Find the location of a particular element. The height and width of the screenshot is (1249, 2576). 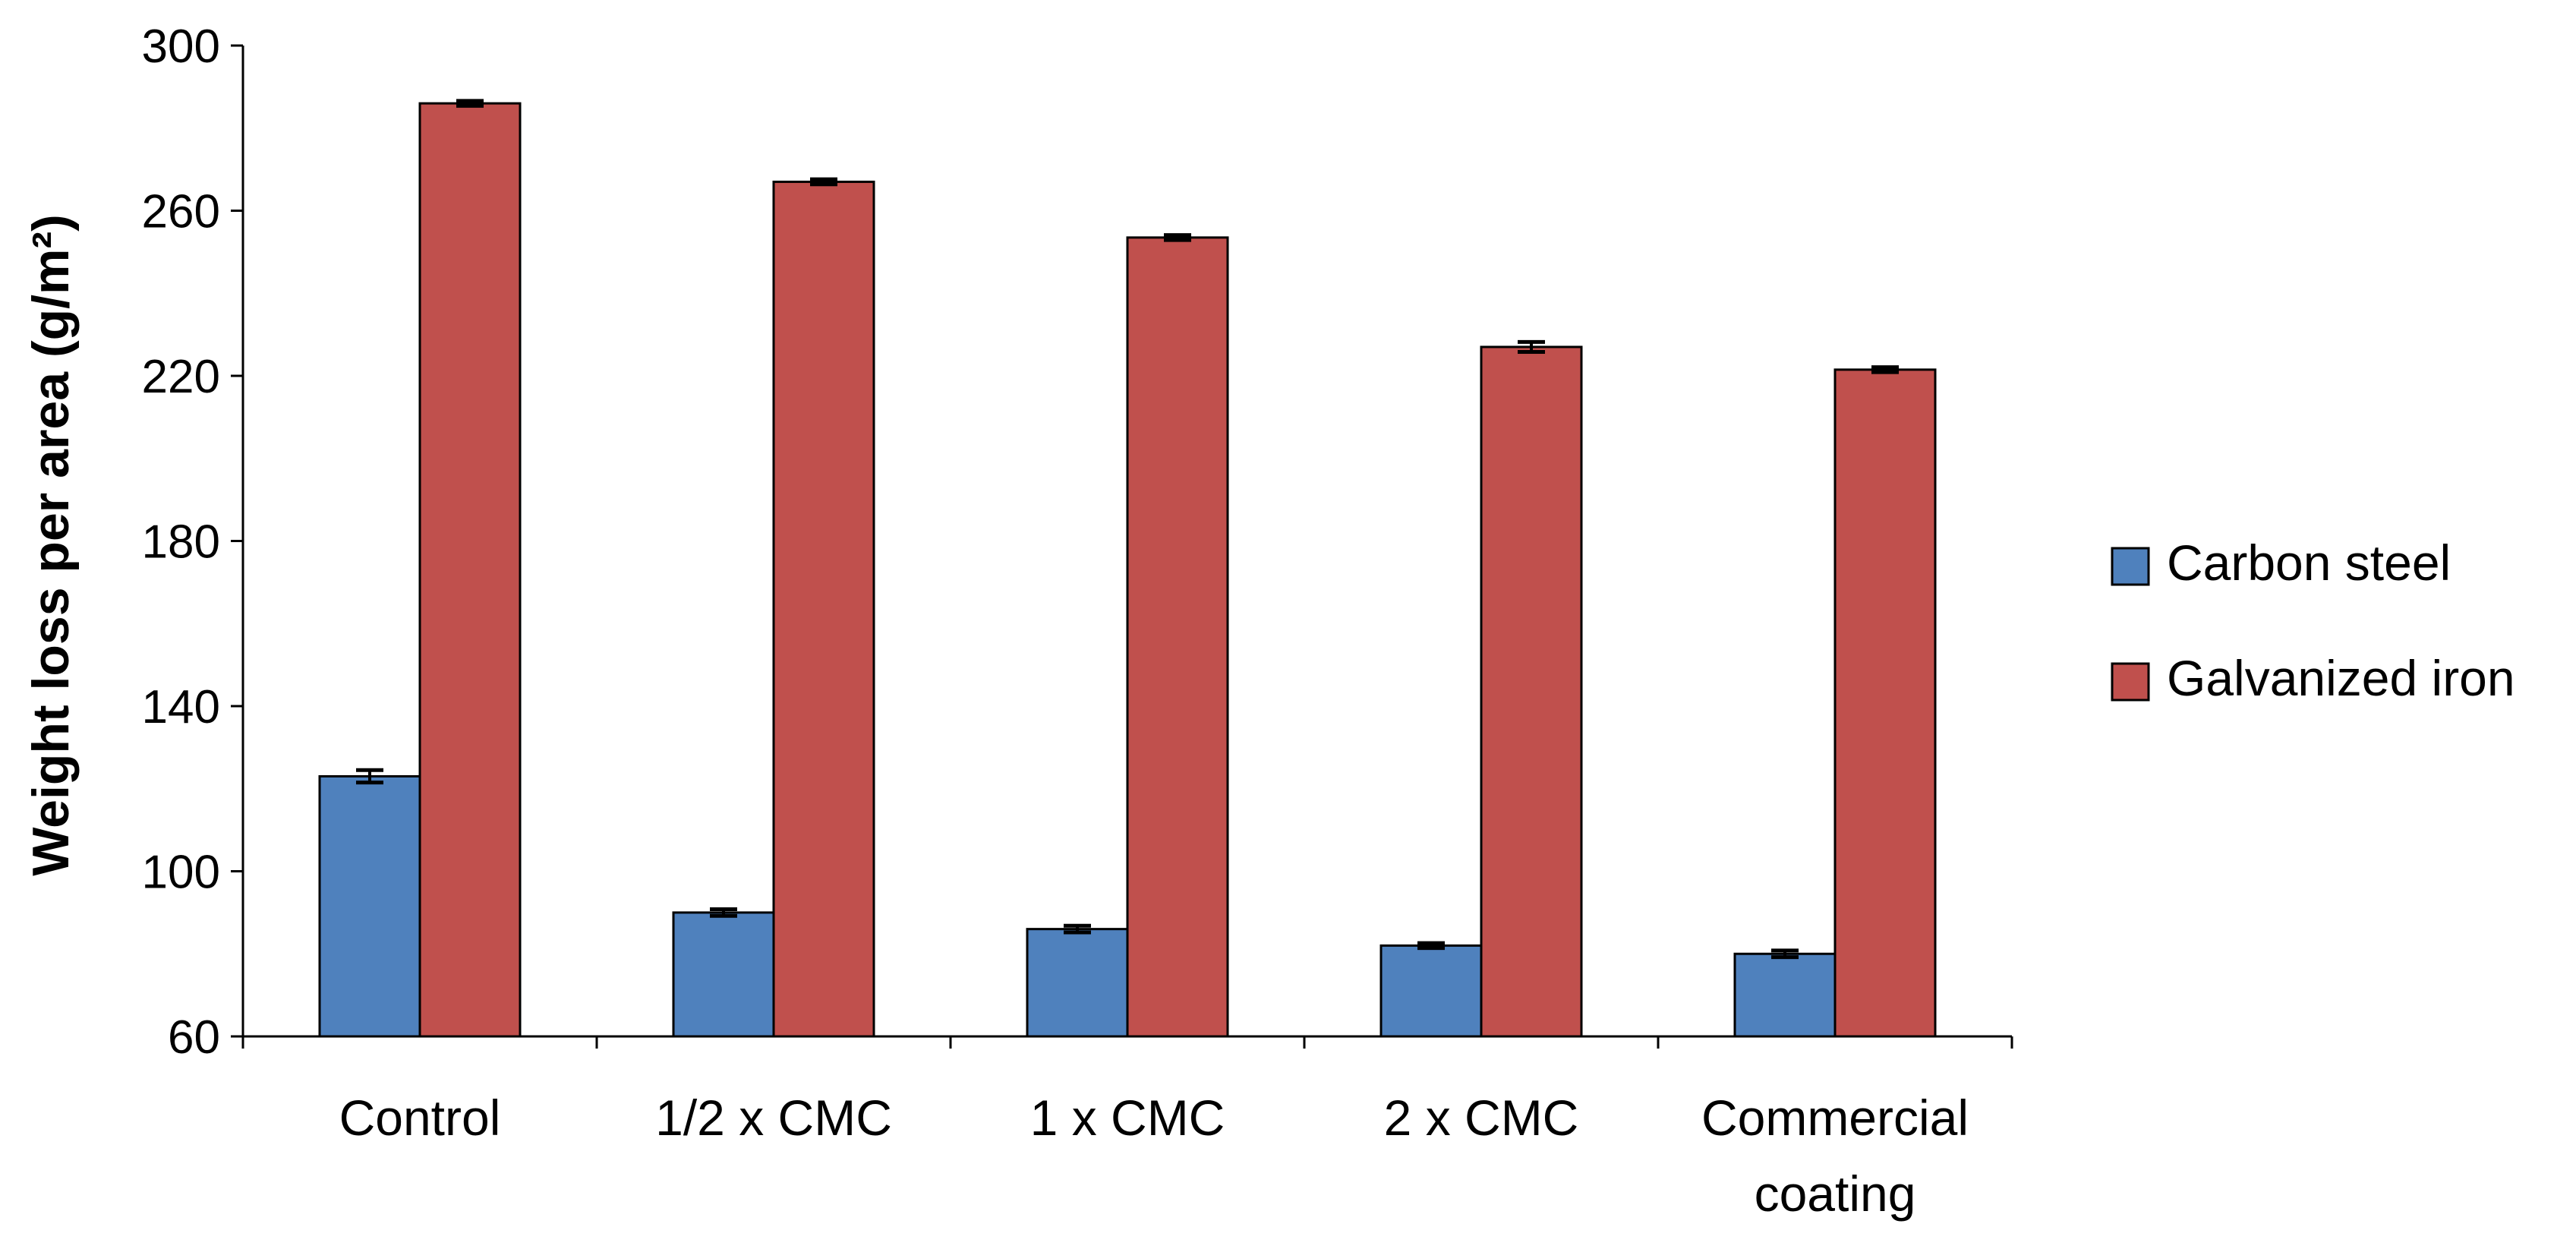

y-tick-label: 180 is located at coordinates (181, 542).